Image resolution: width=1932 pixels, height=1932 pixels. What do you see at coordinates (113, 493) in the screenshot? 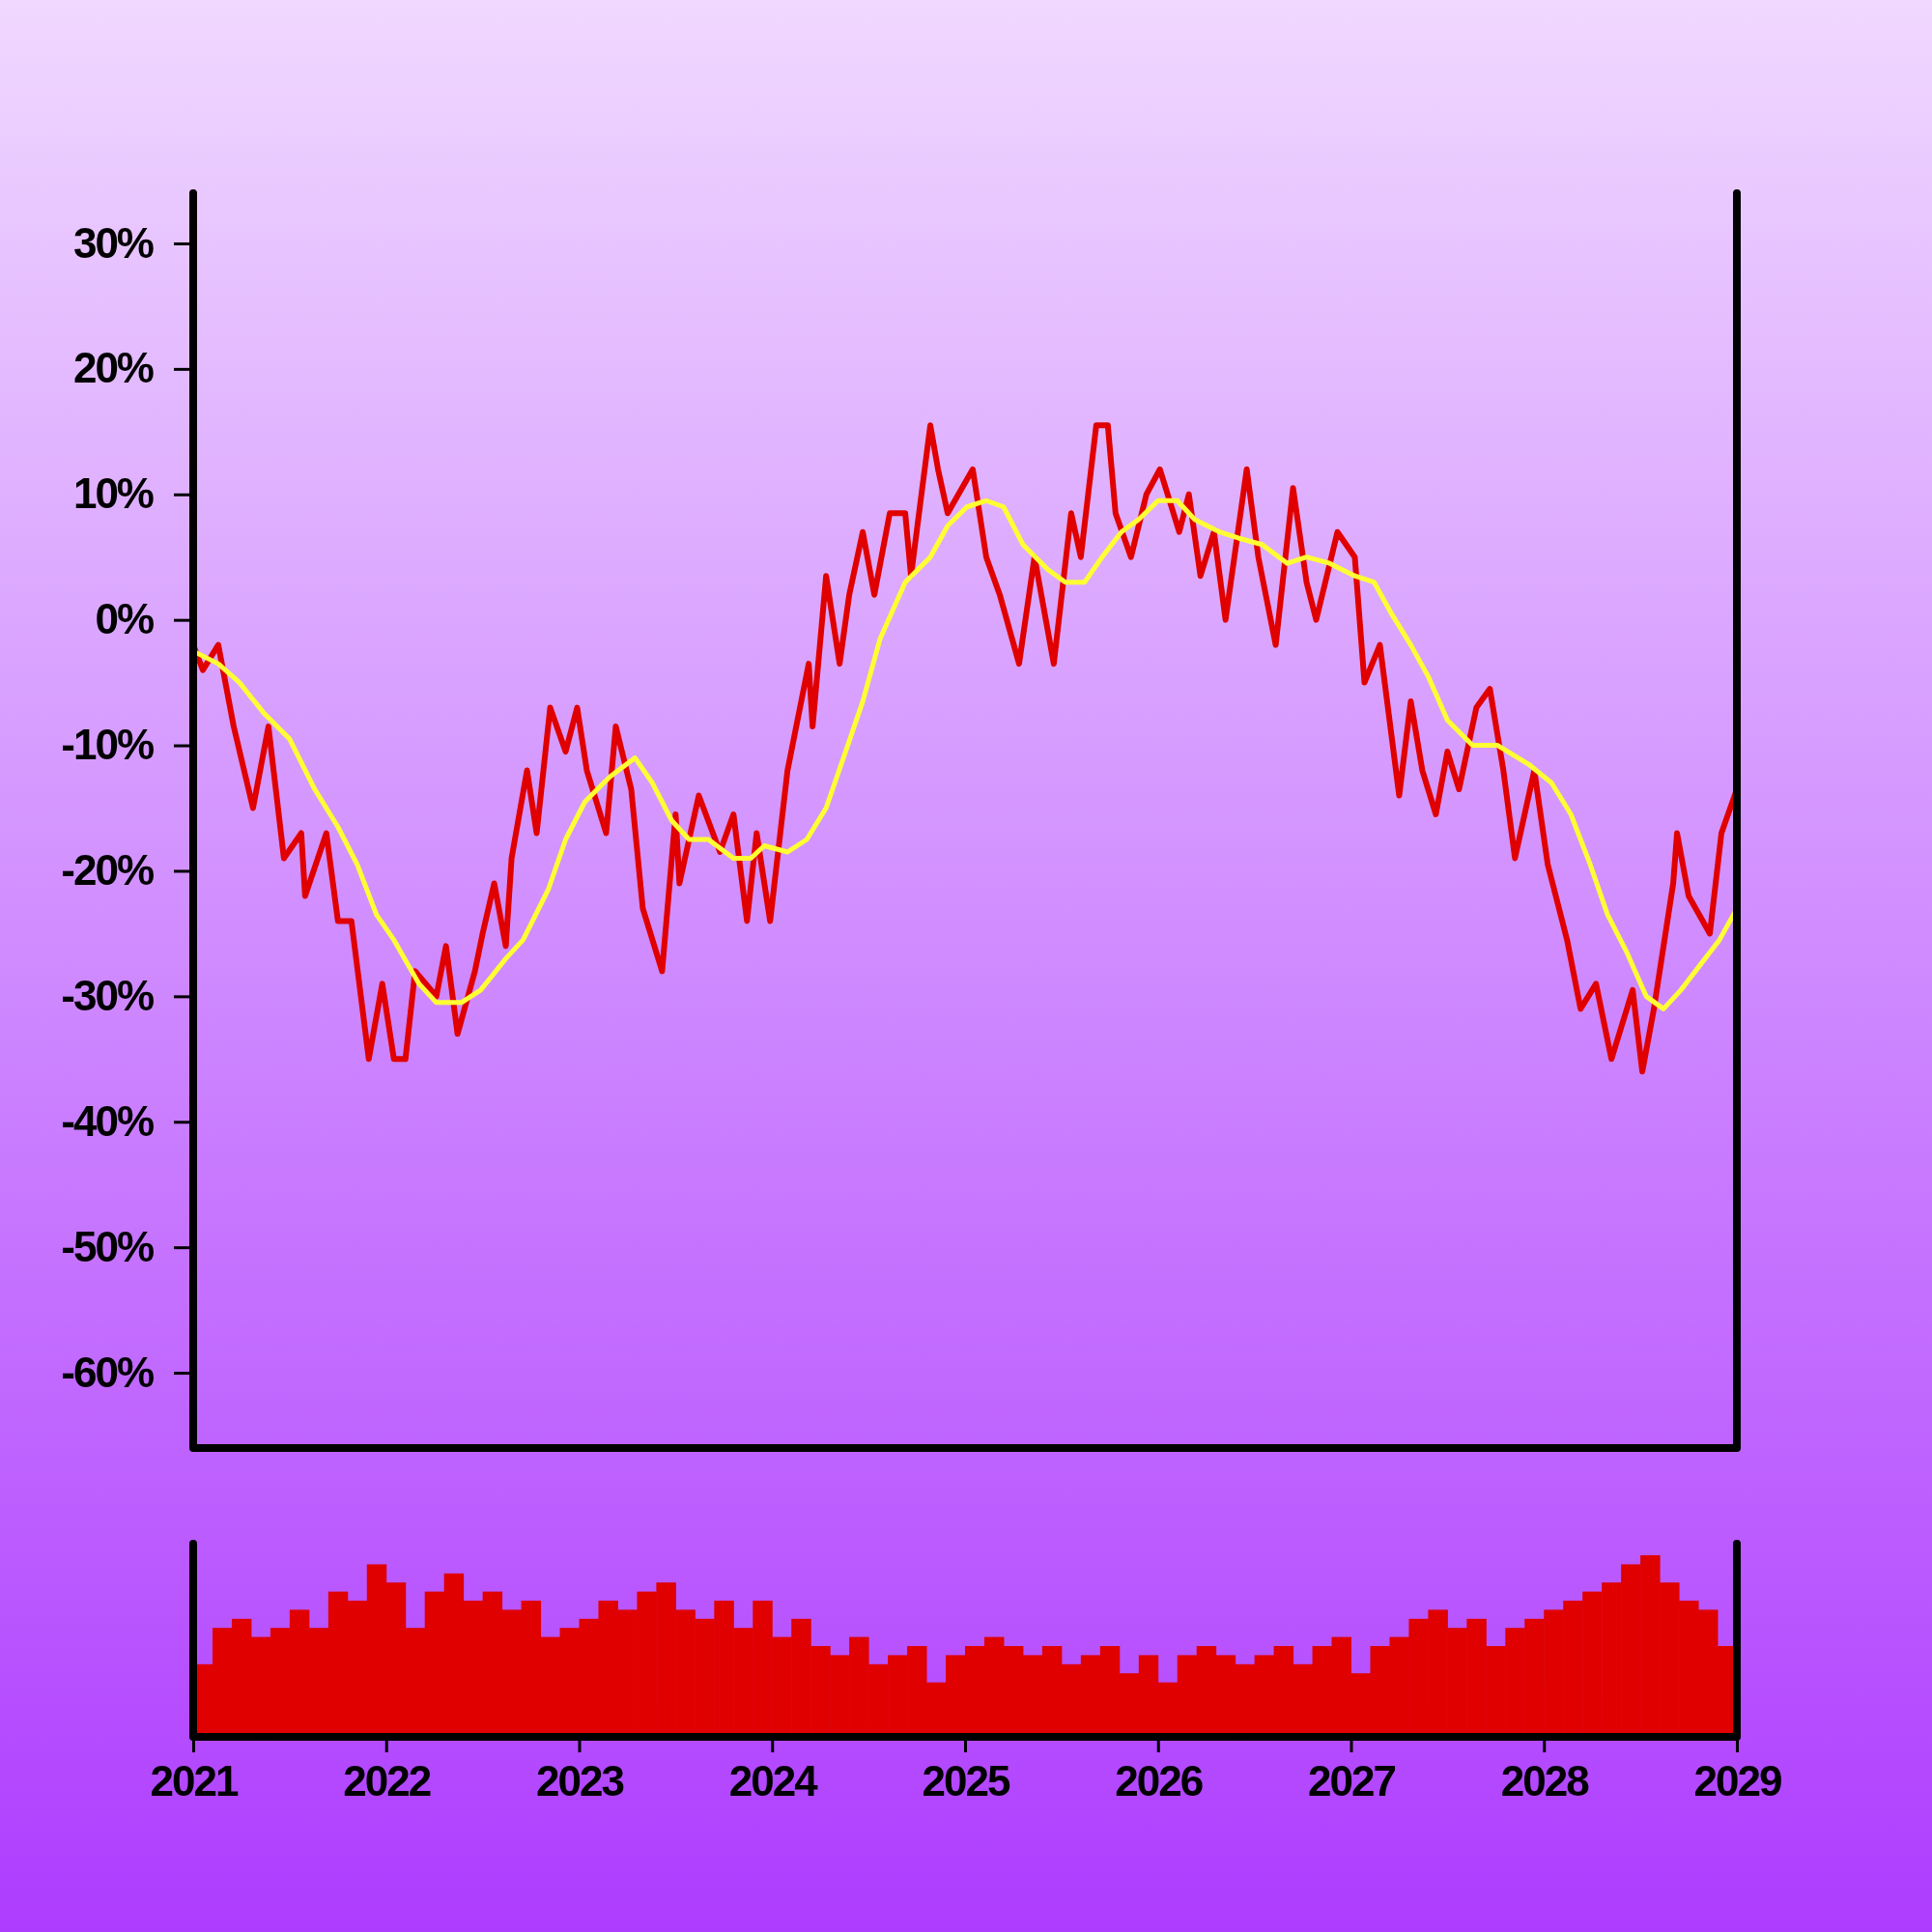
I see `y-tick-label: 10%` at bounding box center [113, 493].